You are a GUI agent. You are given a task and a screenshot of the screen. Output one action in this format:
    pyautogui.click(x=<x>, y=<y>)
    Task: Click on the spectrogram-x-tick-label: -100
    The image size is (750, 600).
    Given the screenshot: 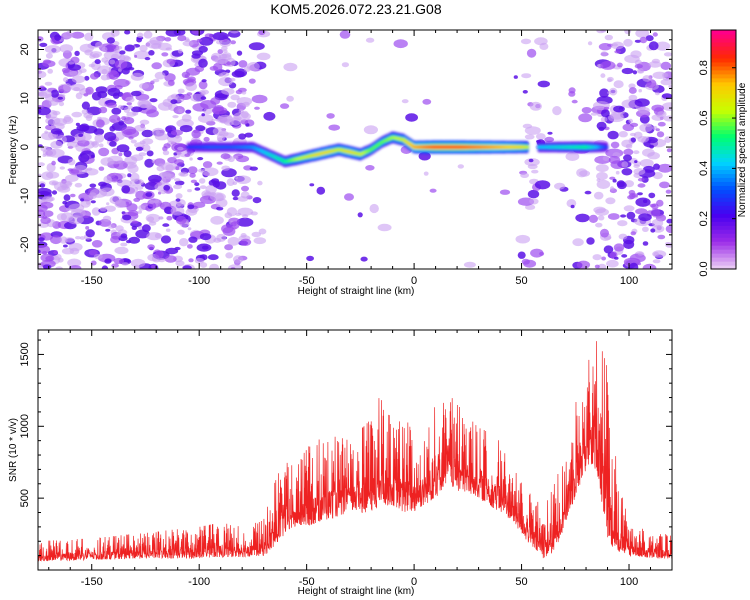 What is the action you would take?
    pyautogui.click(x=199, y=281)
    